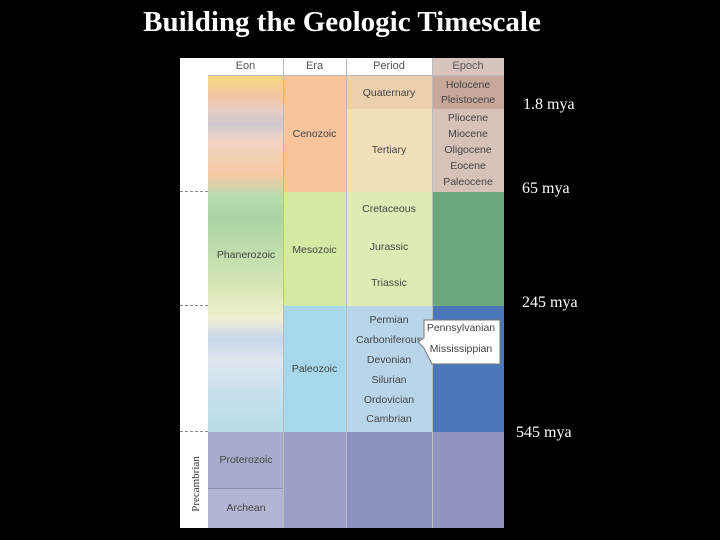 The height and width of the screenshot is (540, 720). I want to click on period-label-jurassic: Jurassic, so click(389, 247).